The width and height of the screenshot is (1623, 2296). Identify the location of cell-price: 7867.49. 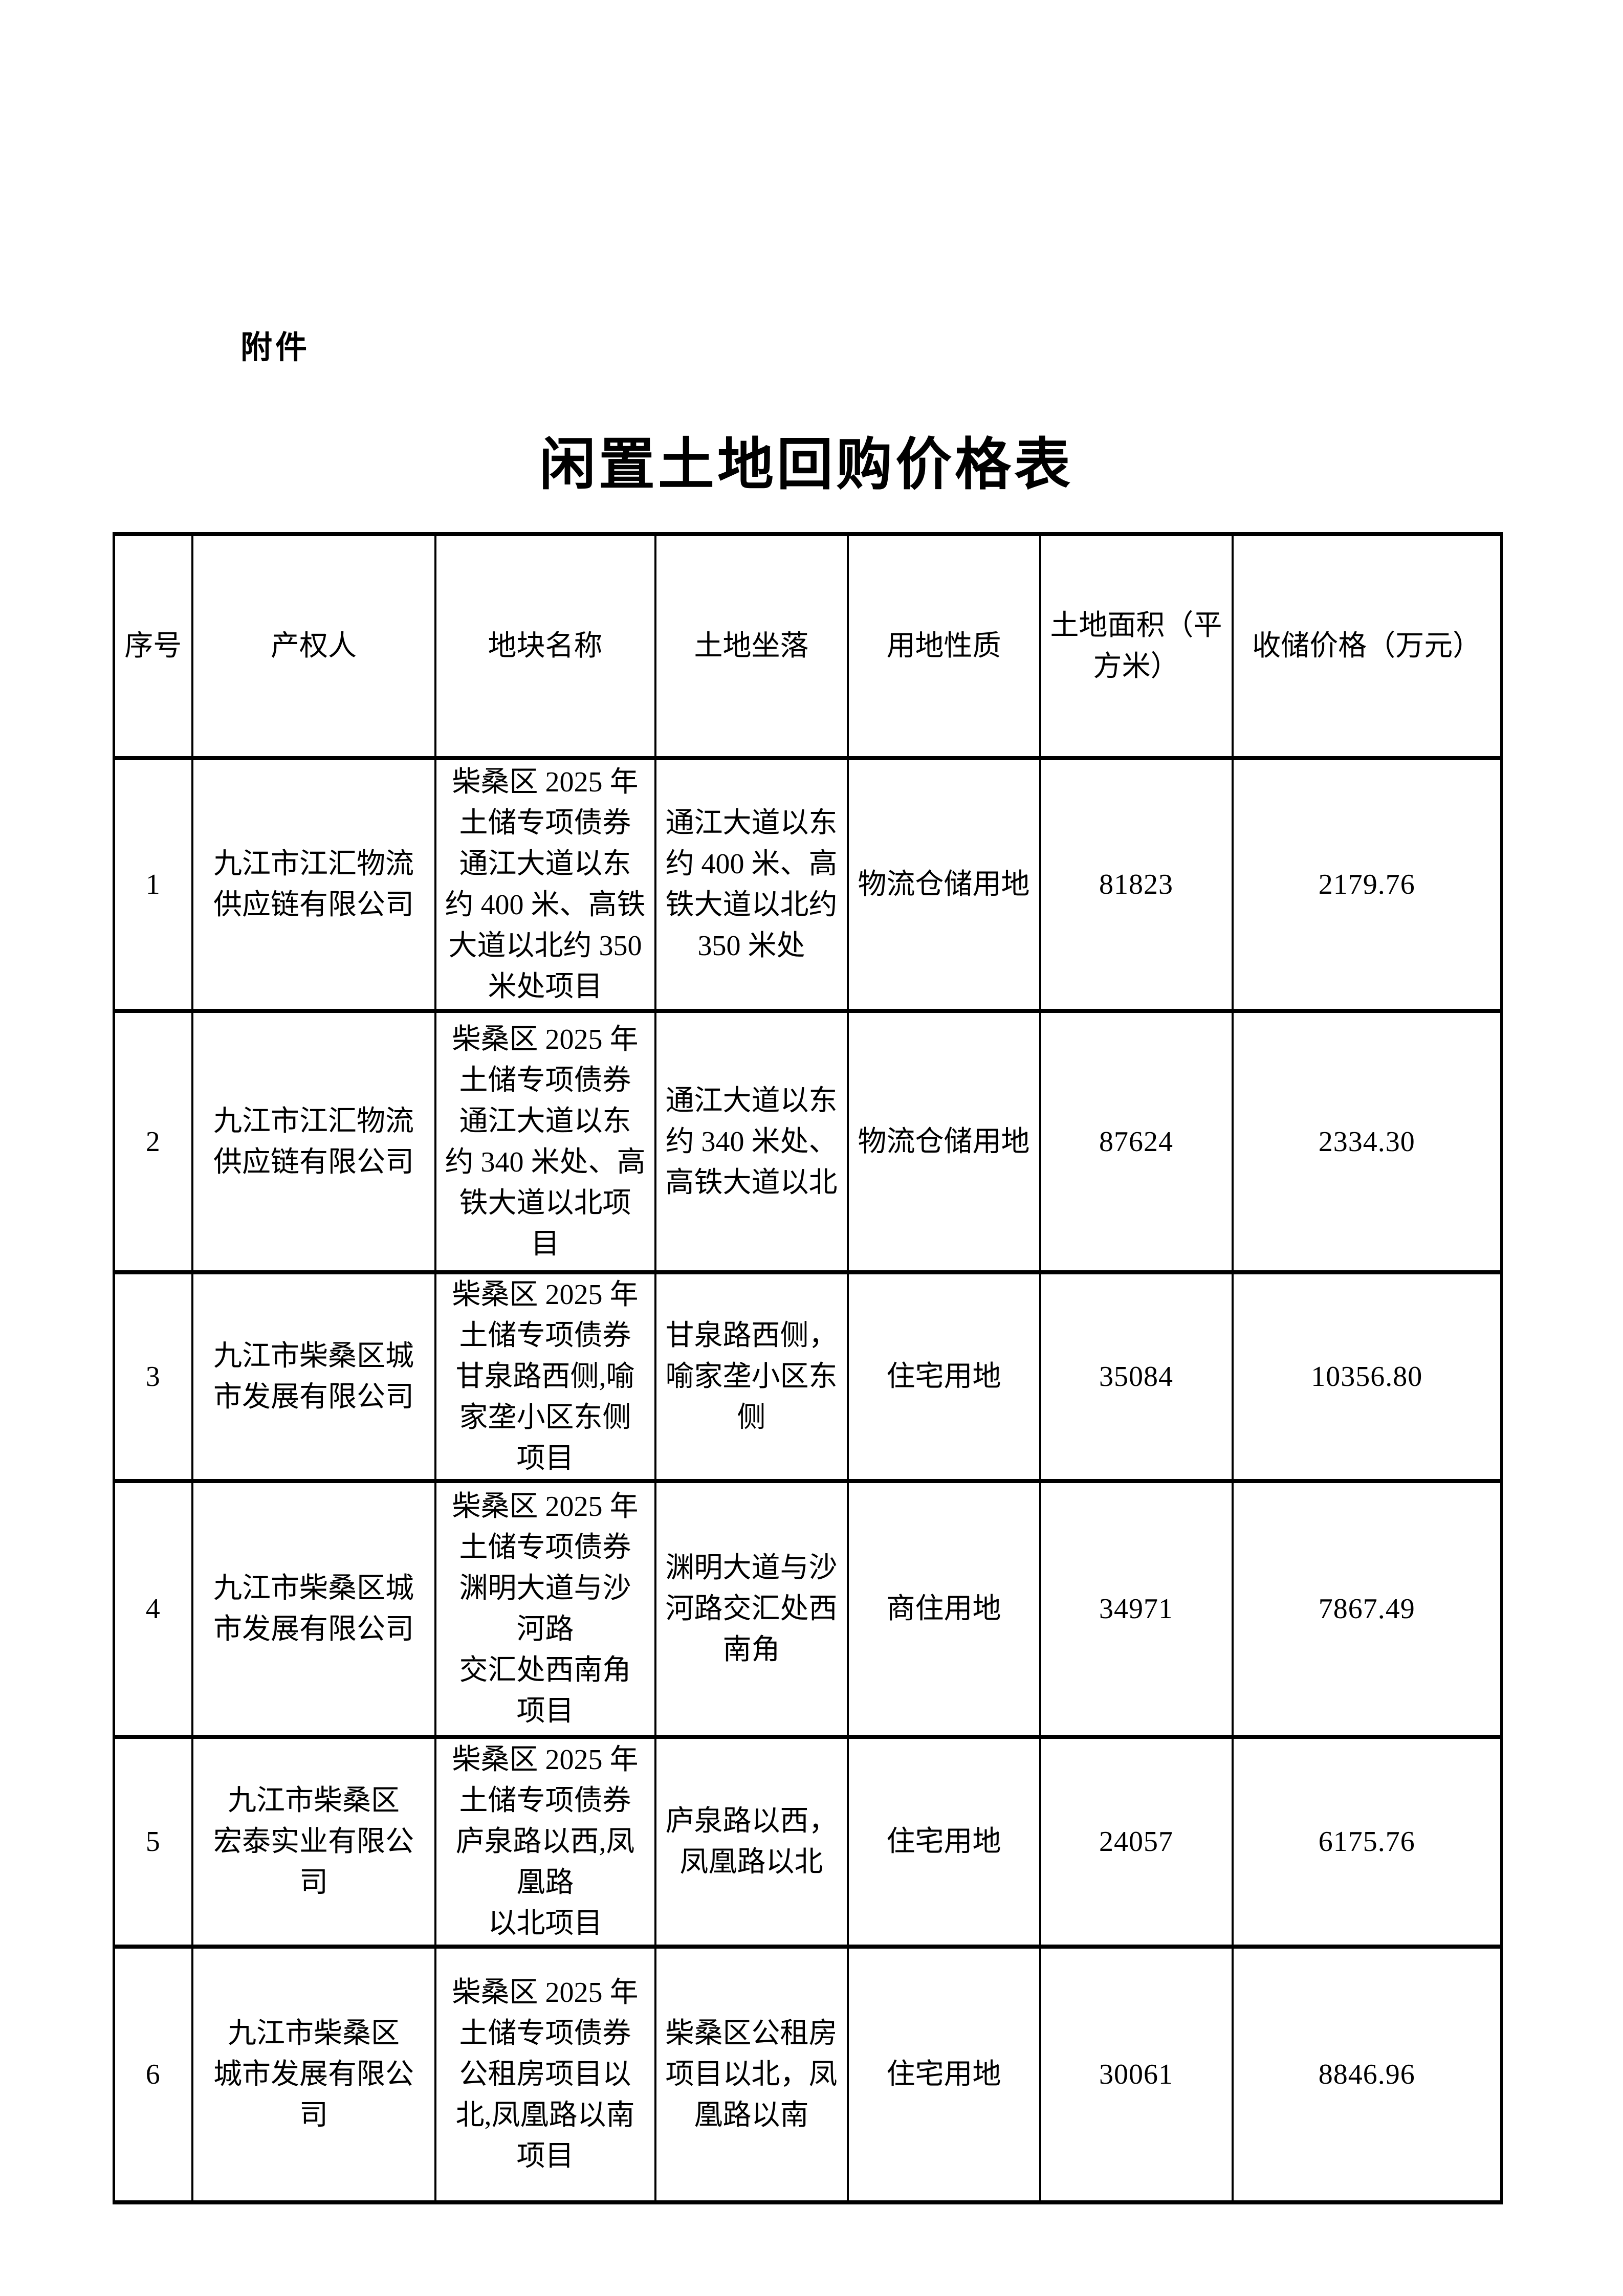
(1367, 1609).